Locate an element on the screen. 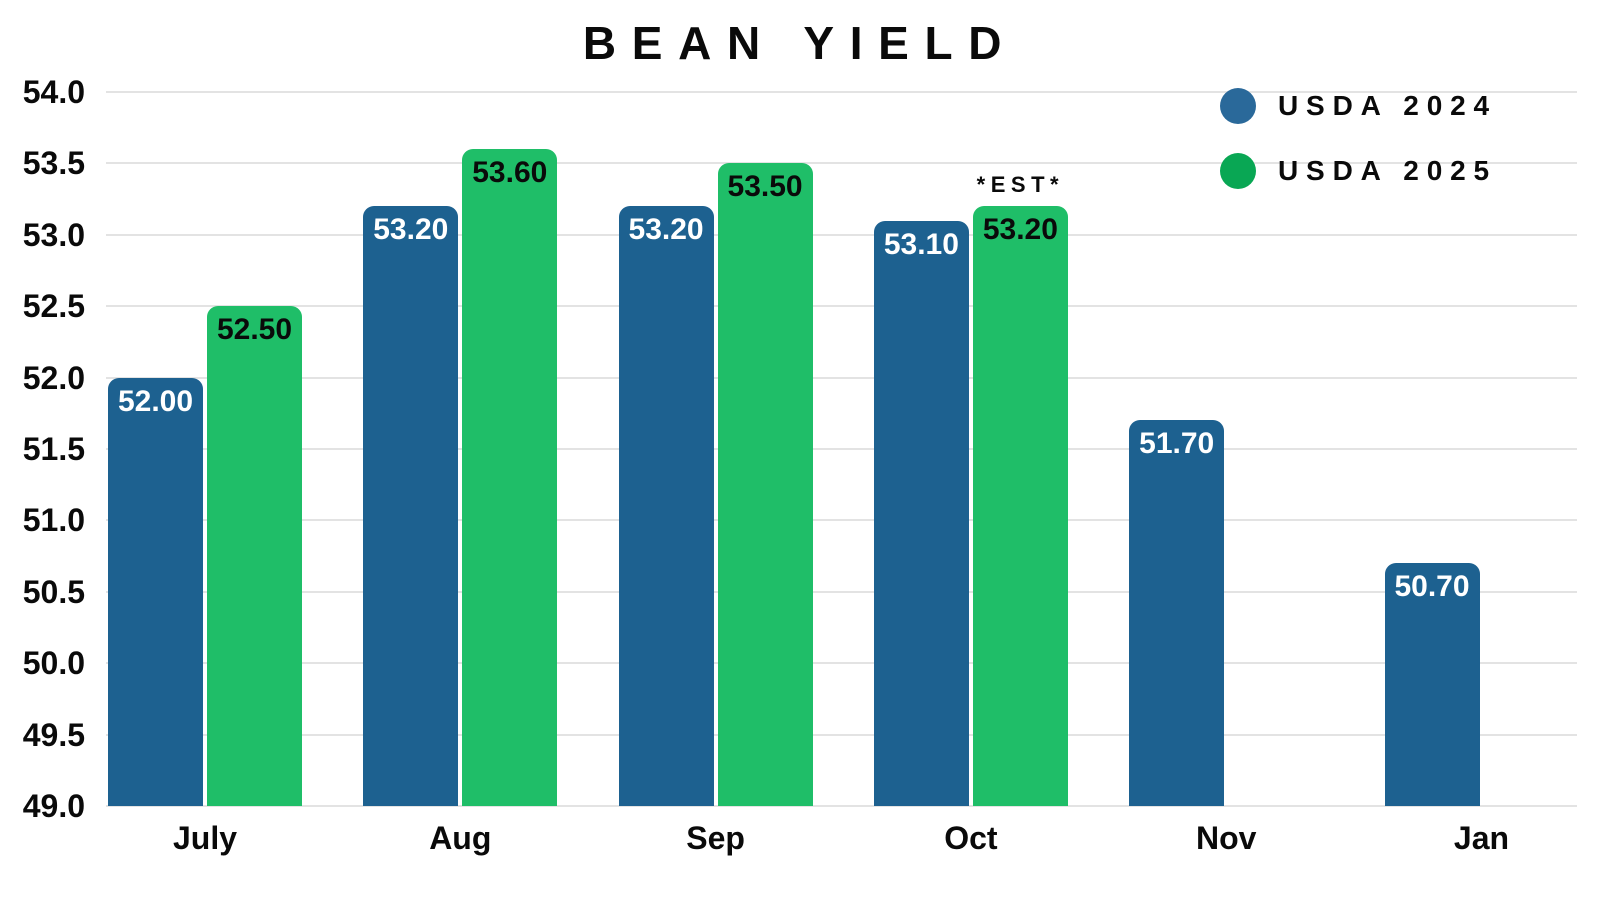  x-axis-label-sep: Sep is located at coordinates (715, 838).